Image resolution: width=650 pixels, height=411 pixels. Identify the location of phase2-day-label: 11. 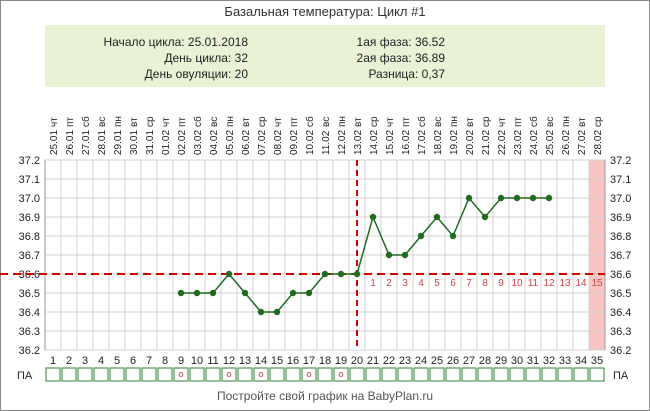
(533, 283).